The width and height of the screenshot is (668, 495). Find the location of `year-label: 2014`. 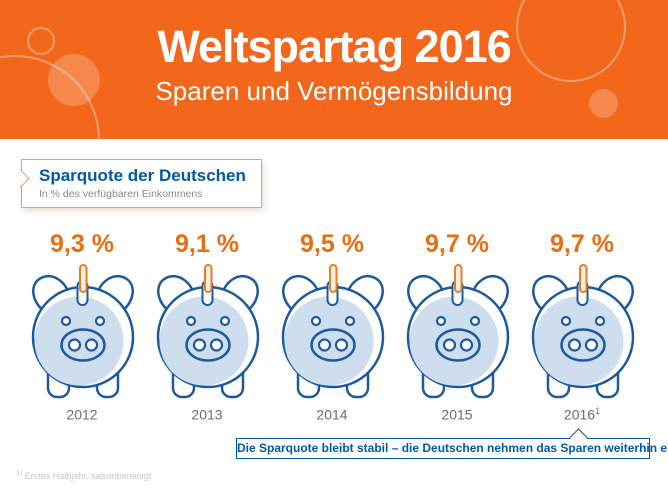

year-label: 2014 is located at coordinates (332, 413).